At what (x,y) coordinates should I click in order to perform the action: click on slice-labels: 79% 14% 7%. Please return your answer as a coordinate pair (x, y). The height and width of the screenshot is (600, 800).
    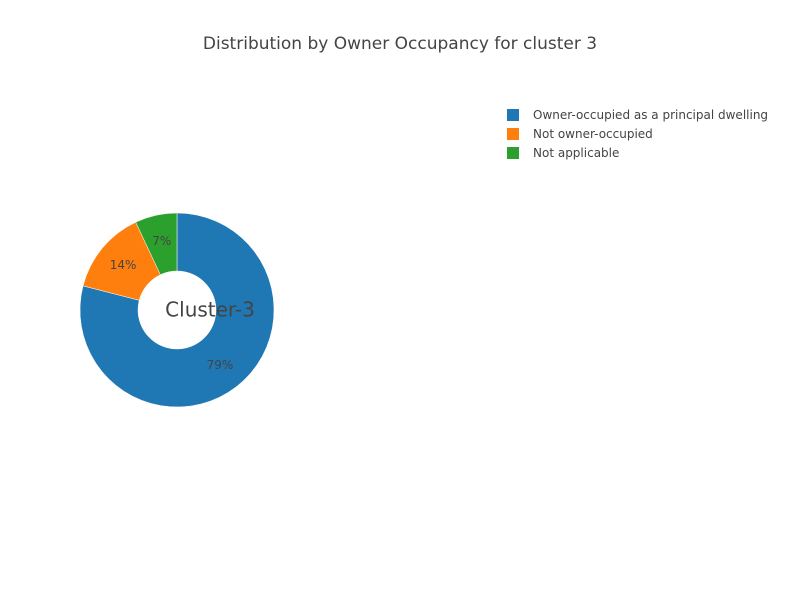
    Looking at the image, I should click on (172, 303).